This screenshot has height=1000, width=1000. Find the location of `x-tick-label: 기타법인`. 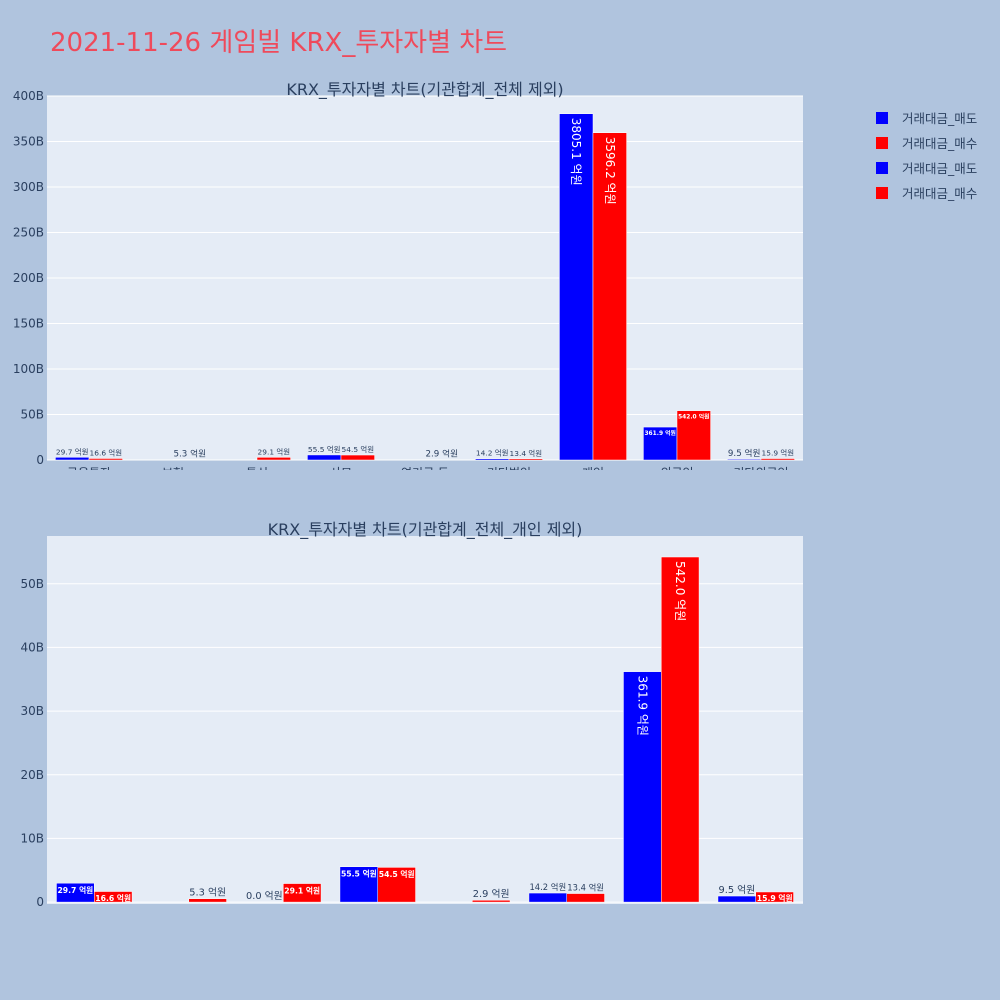

x-tick-label: 기타법인 is located at coordinates (509, 468).